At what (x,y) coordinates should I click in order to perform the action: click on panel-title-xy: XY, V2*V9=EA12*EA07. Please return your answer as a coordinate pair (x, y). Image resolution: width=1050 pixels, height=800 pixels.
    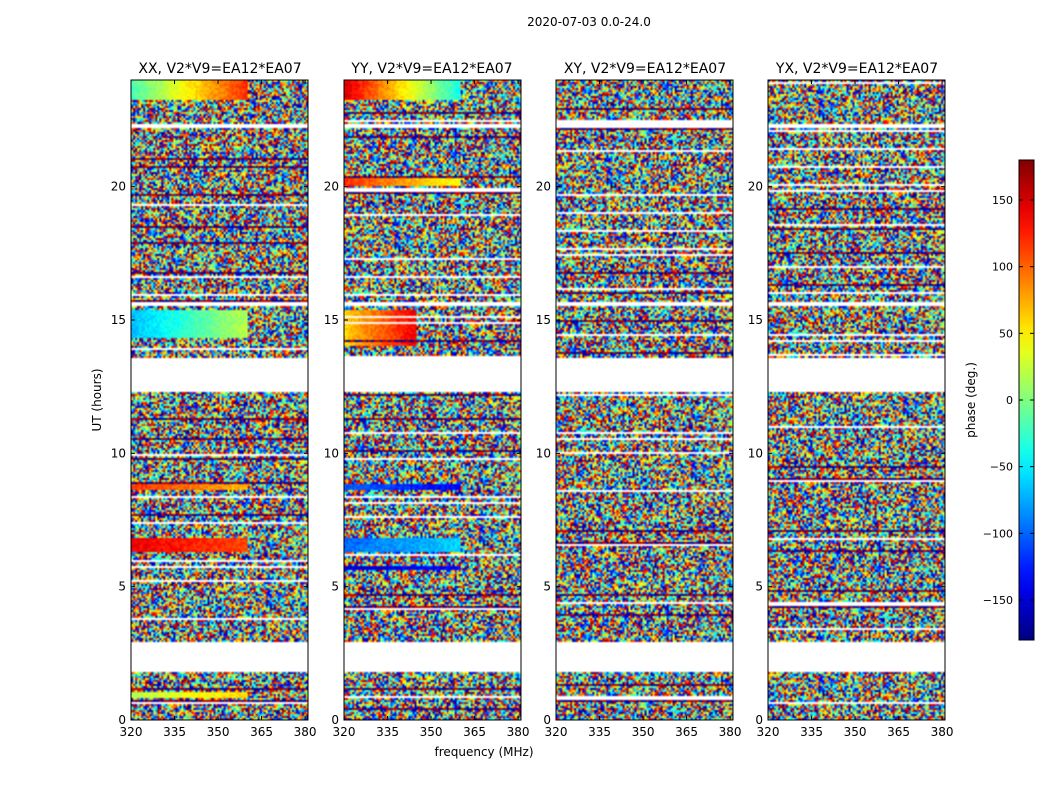
    Looking at the image, I should click on (645, 69).